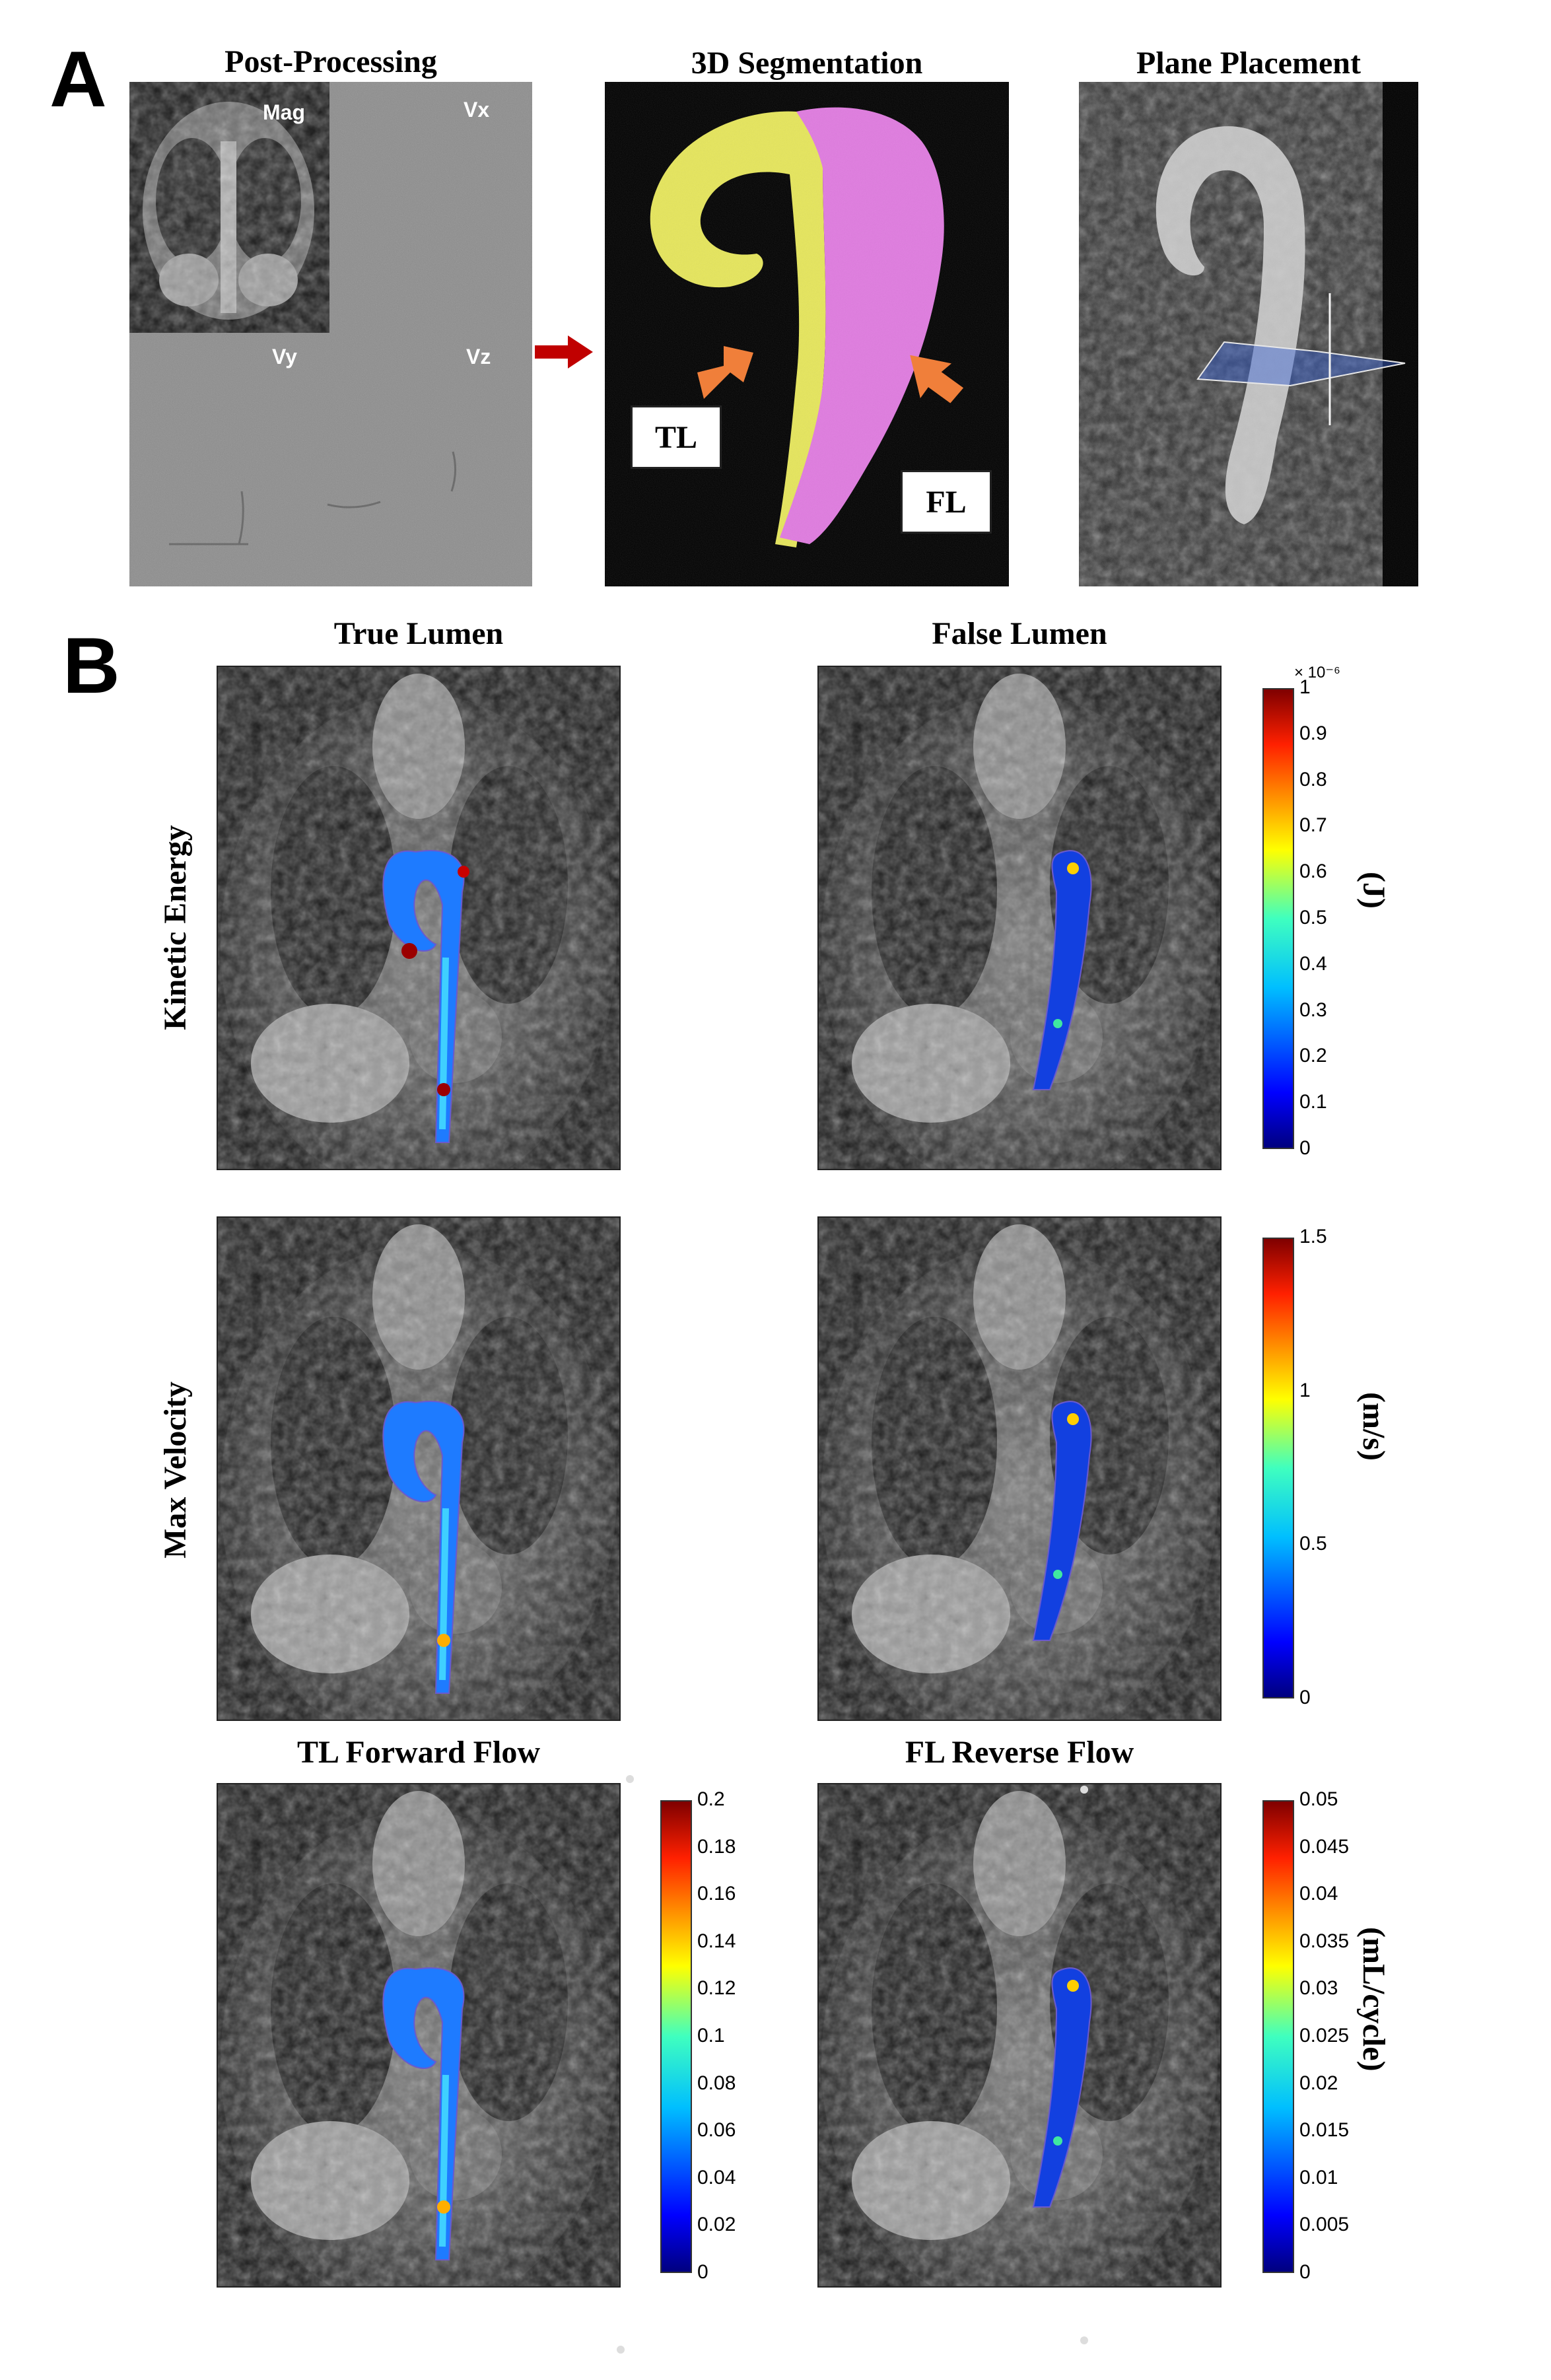  I want to click on vel-colorbar, so click(1278, 1468).